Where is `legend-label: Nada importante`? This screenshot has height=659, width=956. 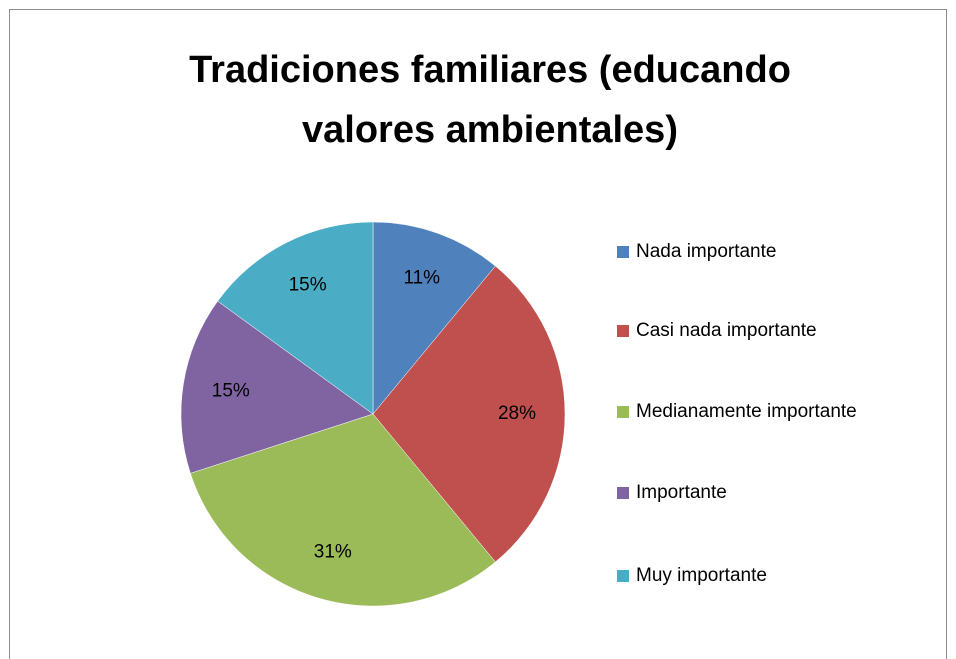
legend-label: Nada importante is located at coordinates (706, 251).